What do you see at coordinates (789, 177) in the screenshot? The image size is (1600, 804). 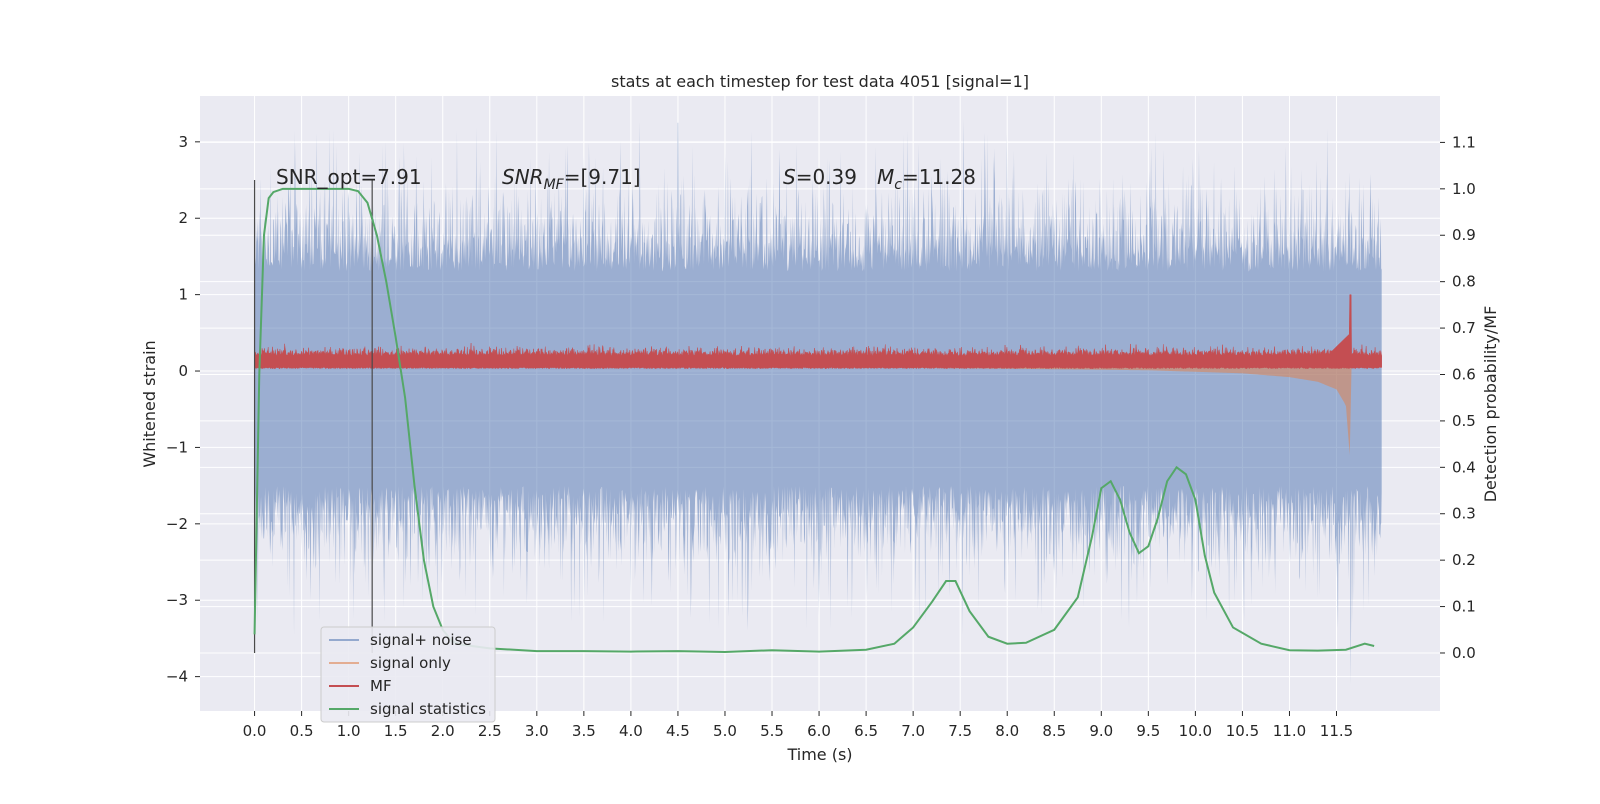 I see `annotation-s-label: S` at bounding box center [789, 177].